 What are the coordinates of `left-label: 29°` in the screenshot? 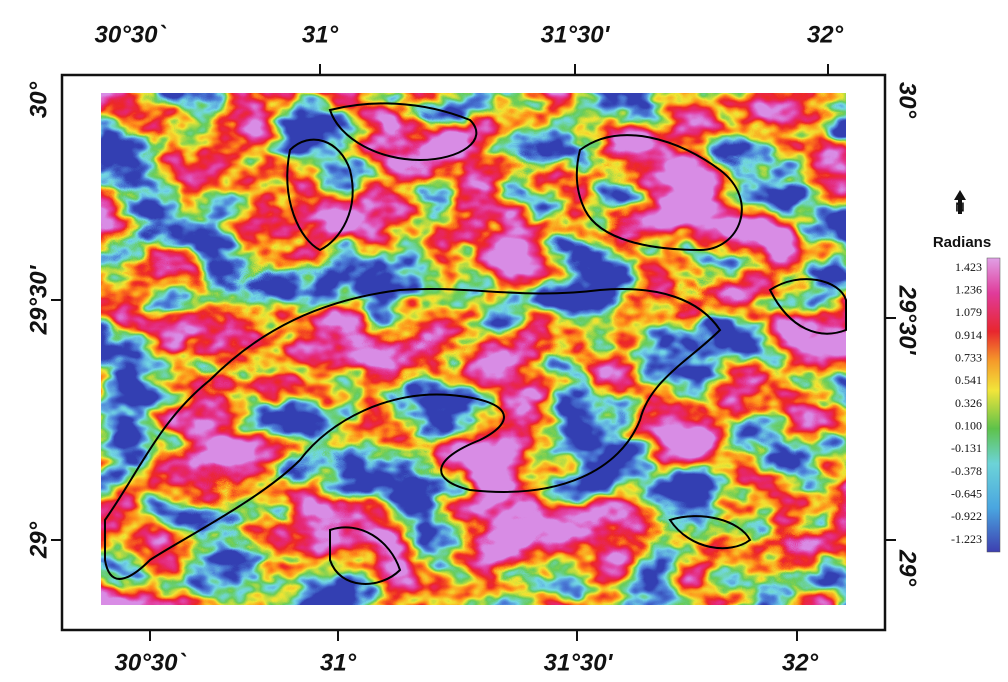 It's located at (38, 540).